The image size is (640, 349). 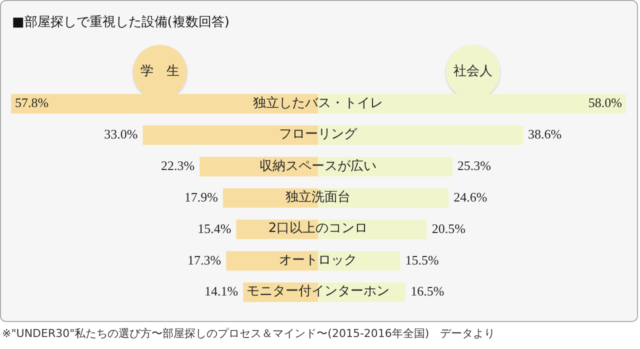 What do you see at coordinates (427, 291) in the screenshot?
I see `data-label: 16.5%` at bounding box center [427, 291].